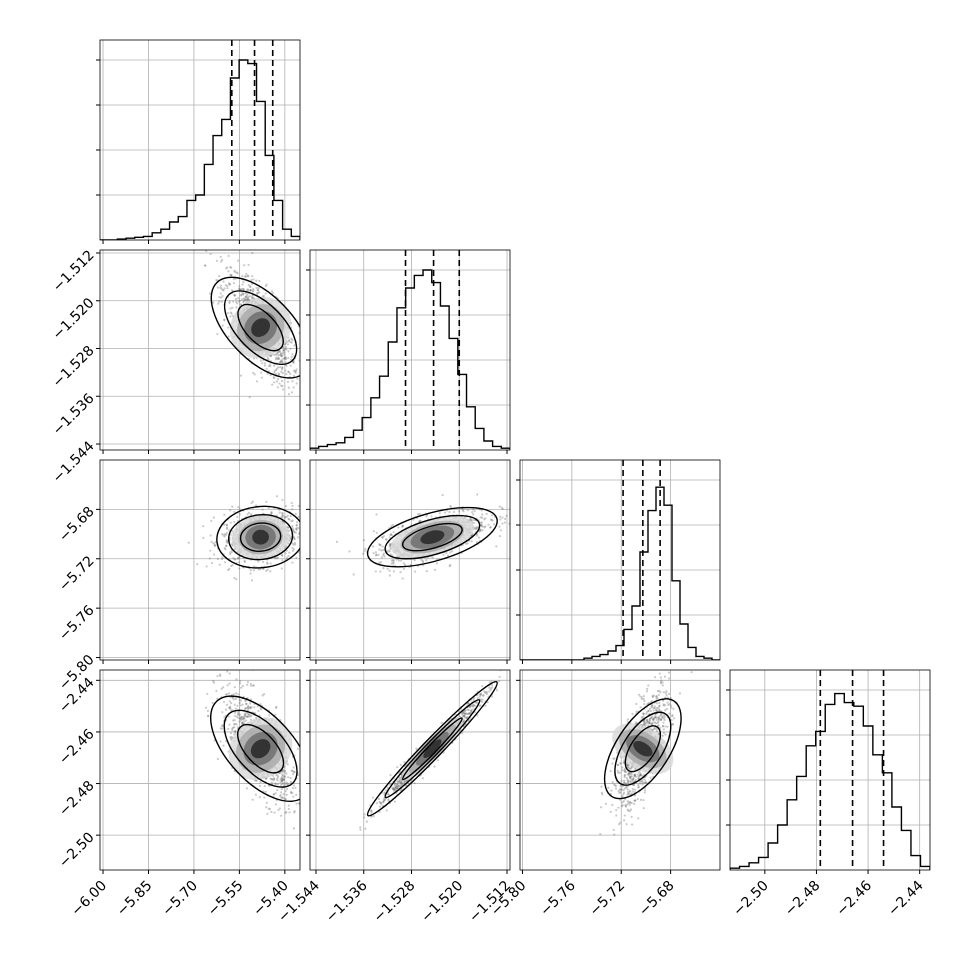  I want to click on histogram-step-line, so click(620, 573).